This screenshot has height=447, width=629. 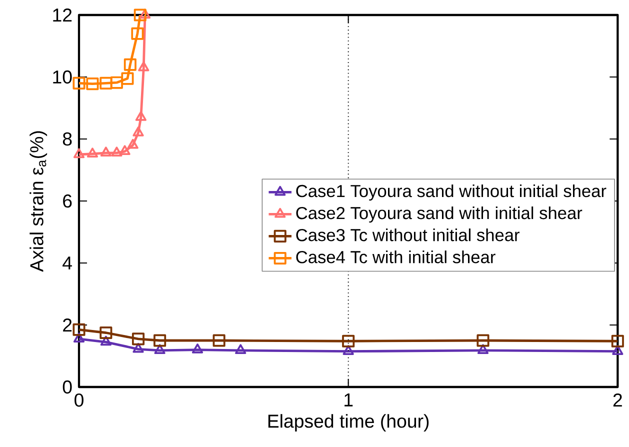 What do you see at coordinates (67, 387) in the screenshot?
I see `y-tick-label: 0` at bounding box center [67, 387].